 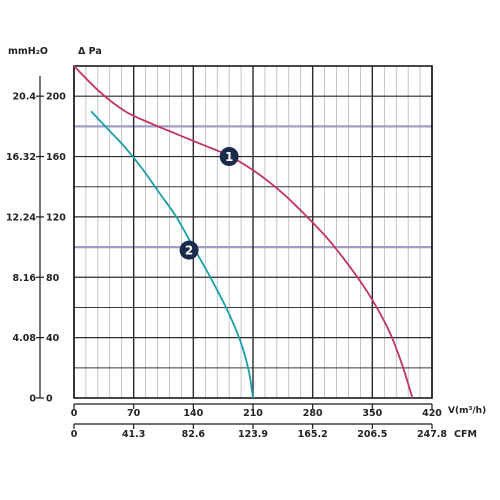 I want to click on x2-tick-label: 41.3, so click(x=133, y=434).